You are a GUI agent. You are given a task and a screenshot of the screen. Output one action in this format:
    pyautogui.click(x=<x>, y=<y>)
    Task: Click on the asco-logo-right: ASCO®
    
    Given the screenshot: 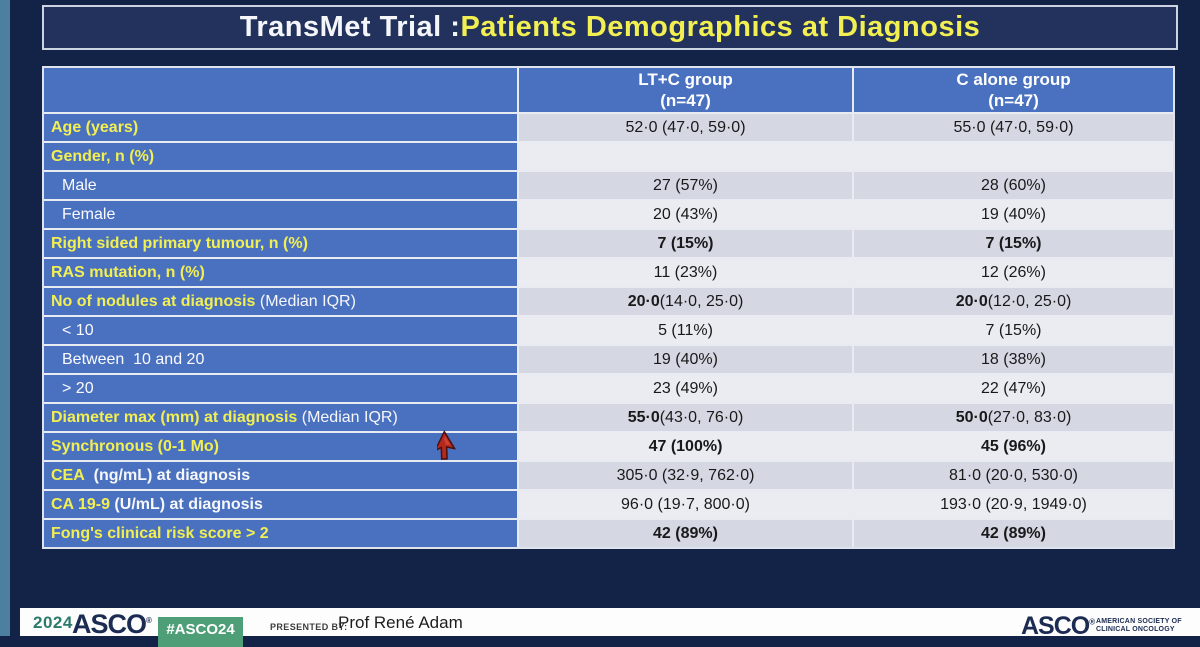 What is the action you would take?
    pyautogui.click(x=1058, y=626)
    